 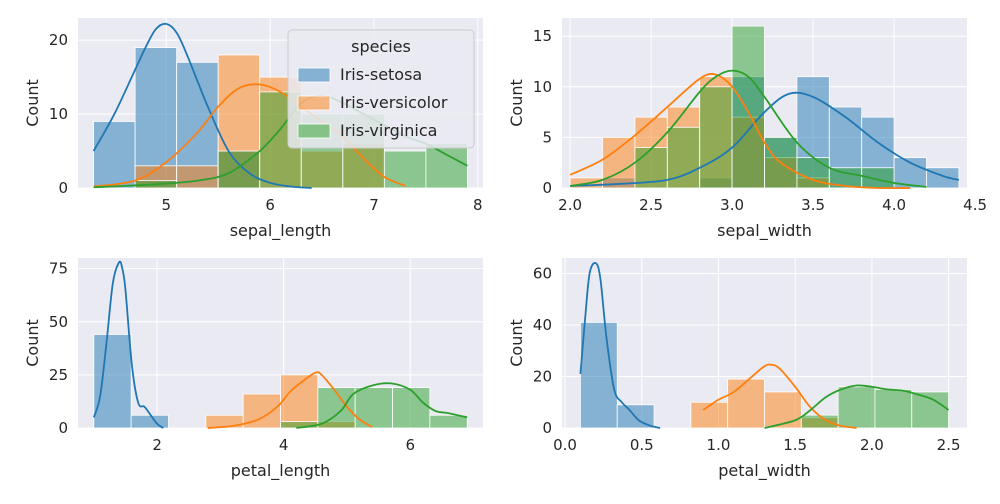 I want to click on x-tick-label: 1.0, so click(x=719, y=445).